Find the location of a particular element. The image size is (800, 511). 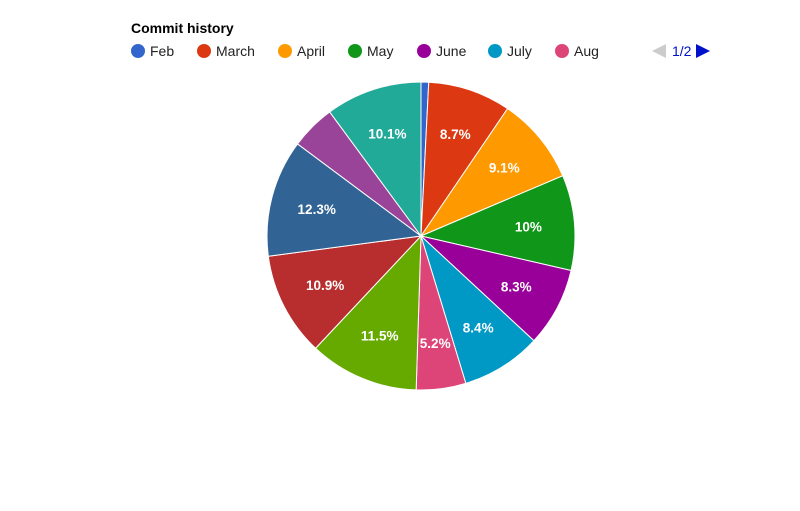

legend-item-april: April is located at coordinates (301, 51).